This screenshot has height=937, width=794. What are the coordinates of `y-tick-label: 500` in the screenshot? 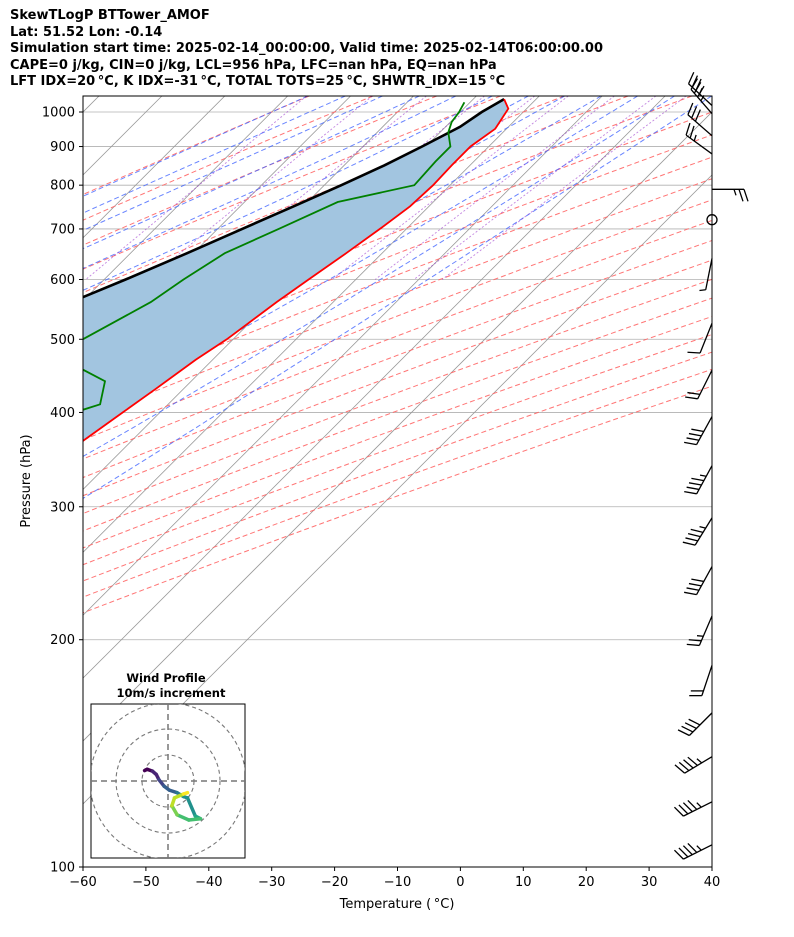 It's located at (62, 340).